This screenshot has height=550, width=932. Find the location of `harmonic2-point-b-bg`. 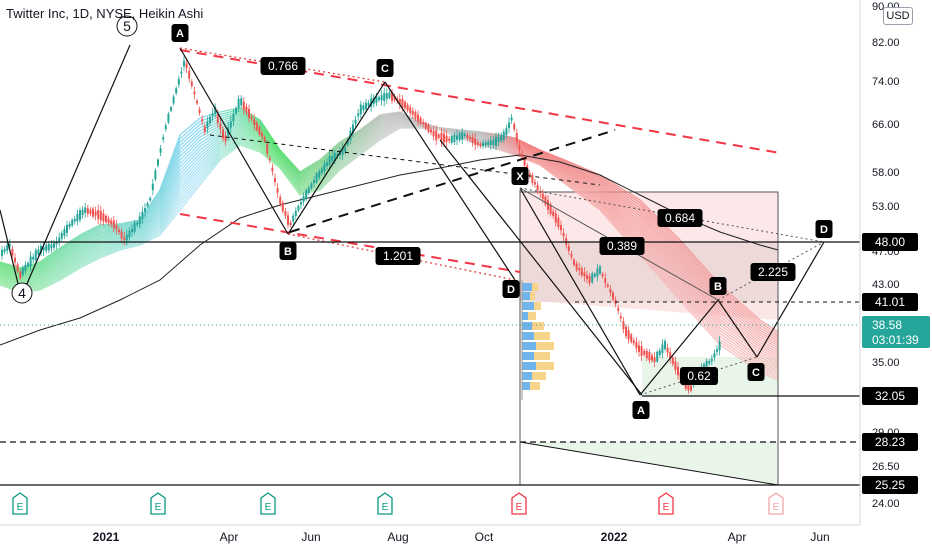

harmonic2-point-b-bg is located at coordinates (718, 286).